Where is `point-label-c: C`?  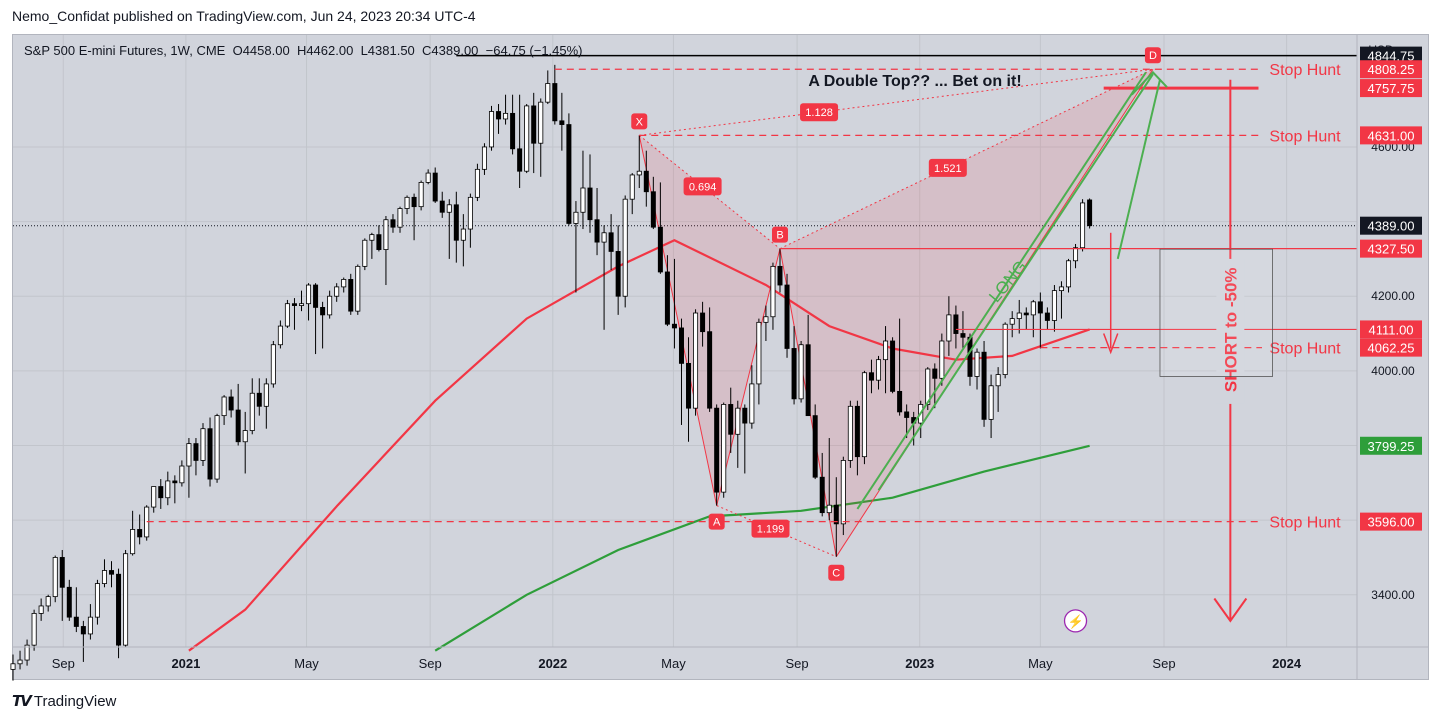
point-label-c: C is located at coordinates (836, 574).